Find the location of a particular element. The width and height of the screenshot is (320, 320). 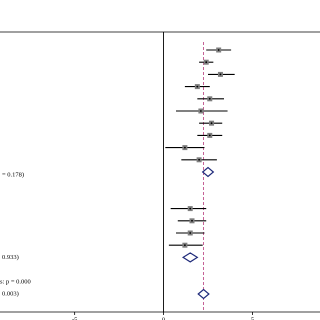

row-label: = 0.178) is located at coordinates (13, 174).